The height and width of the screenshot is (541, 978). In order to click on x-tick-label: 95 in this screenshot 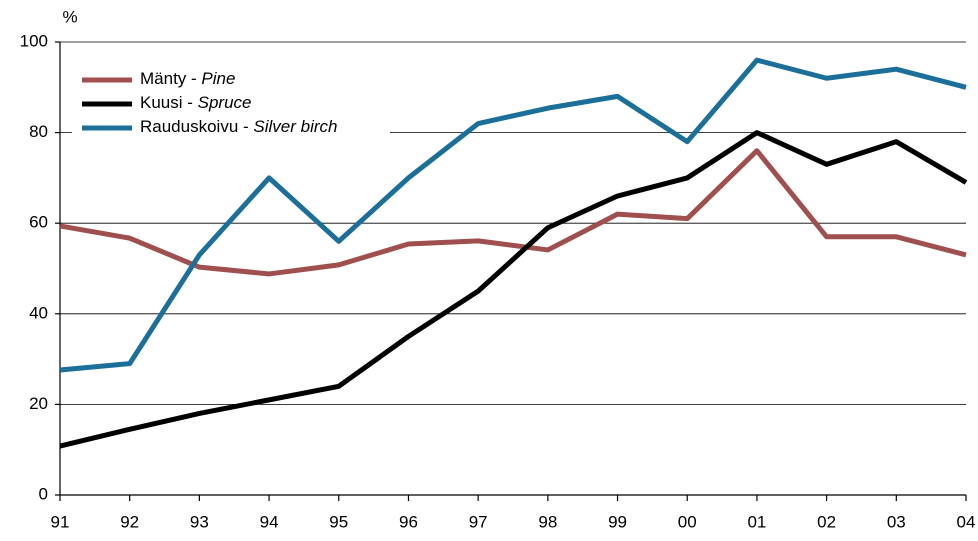, I will do `click(338, 521)`.